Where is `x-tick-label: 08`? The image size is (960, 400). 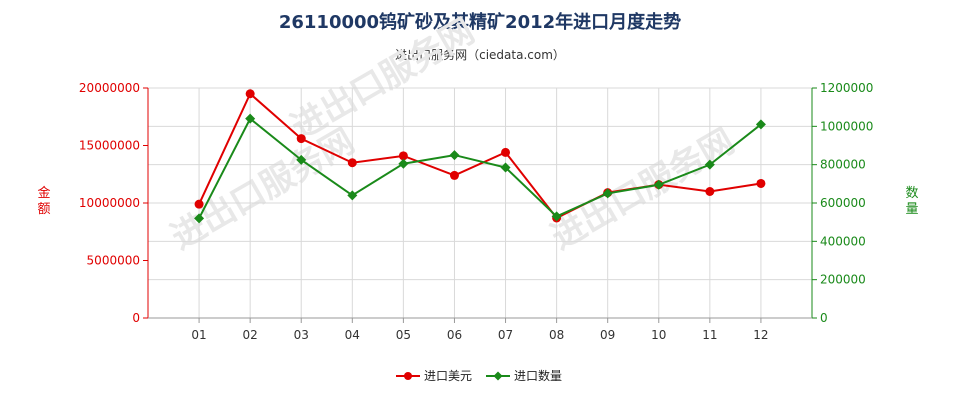 x-tick-label: 08 is located at coordinates (556, 335).